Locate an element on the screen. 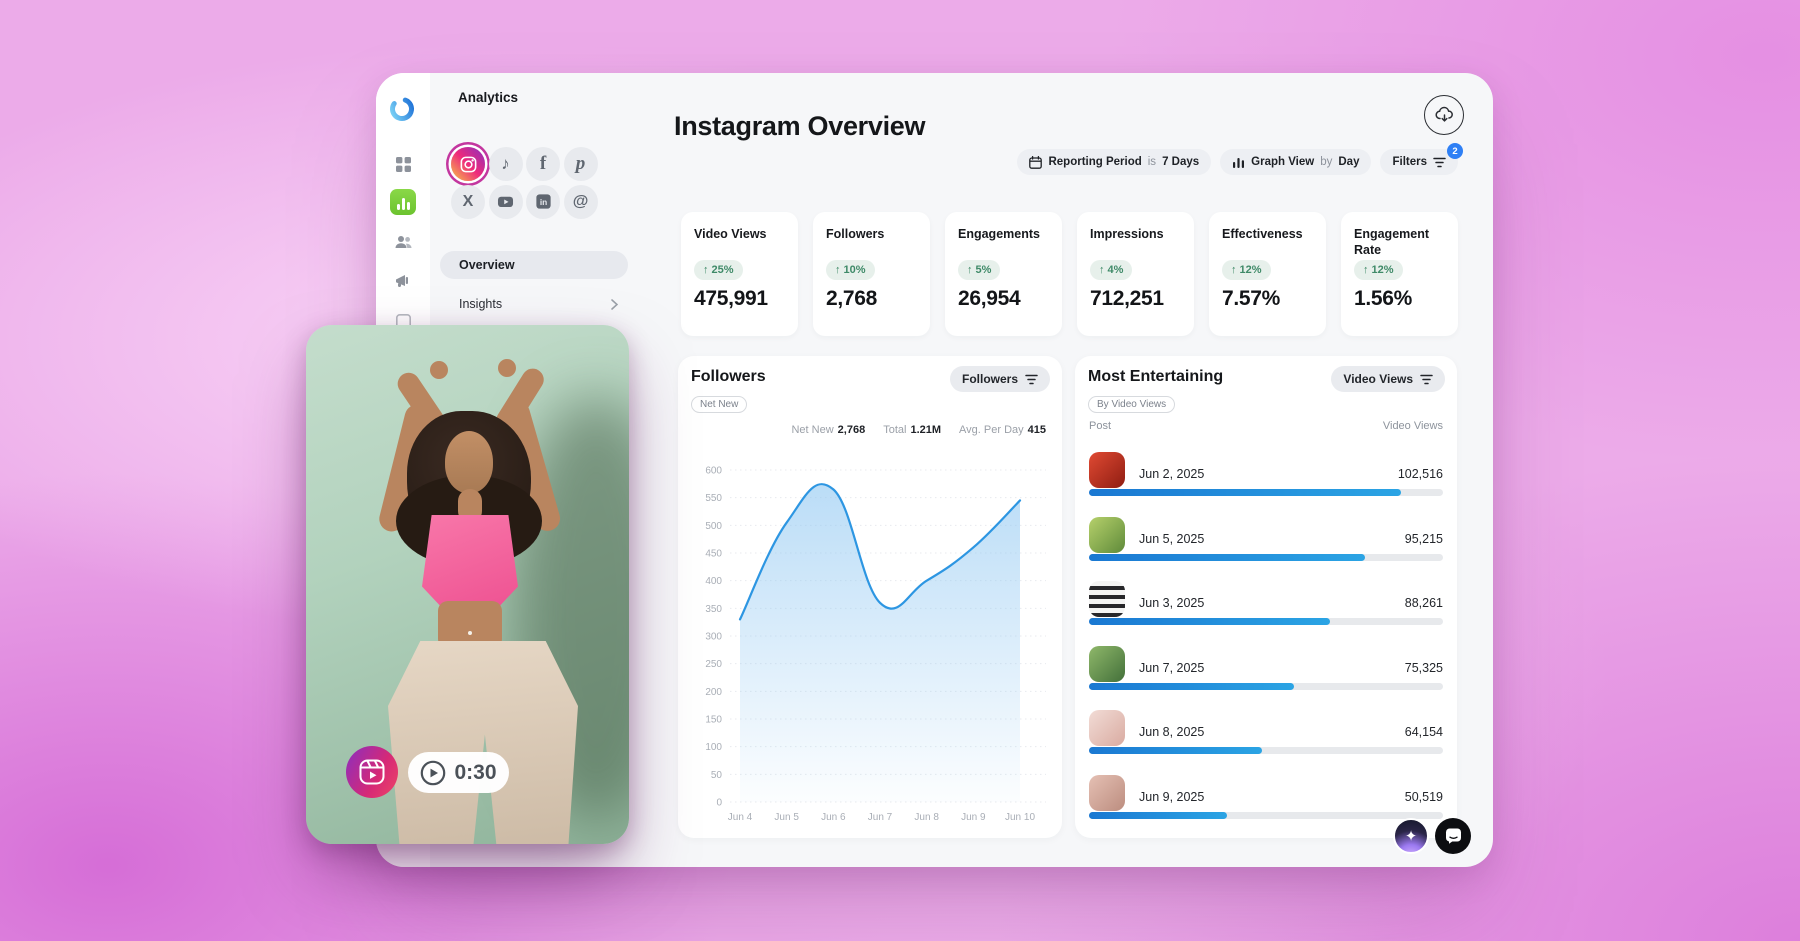  instagram-icon is located at coordinates (468, 164).